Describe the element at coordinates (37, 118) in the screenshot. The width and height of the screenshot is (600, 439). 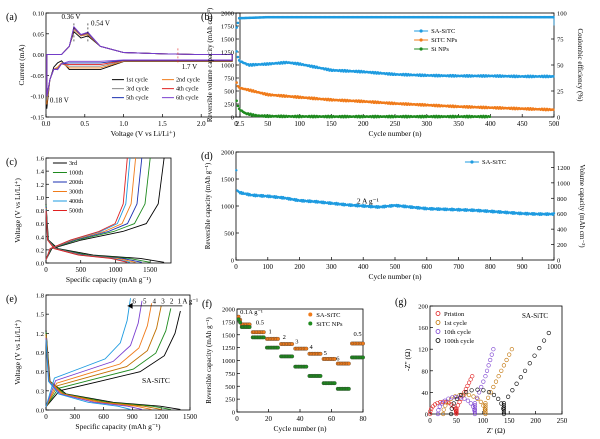
I see `y-tick-label: -0.15` at that location.